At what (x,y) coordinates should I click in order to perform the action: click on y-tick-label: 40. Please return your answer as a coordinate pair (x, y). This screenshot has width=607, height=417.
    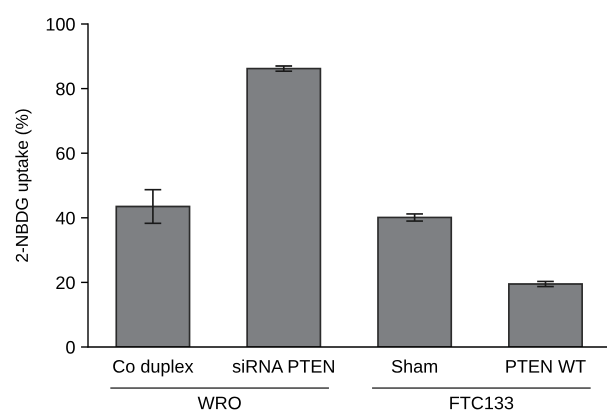
    Looking at the image, I should click on (65, 218).